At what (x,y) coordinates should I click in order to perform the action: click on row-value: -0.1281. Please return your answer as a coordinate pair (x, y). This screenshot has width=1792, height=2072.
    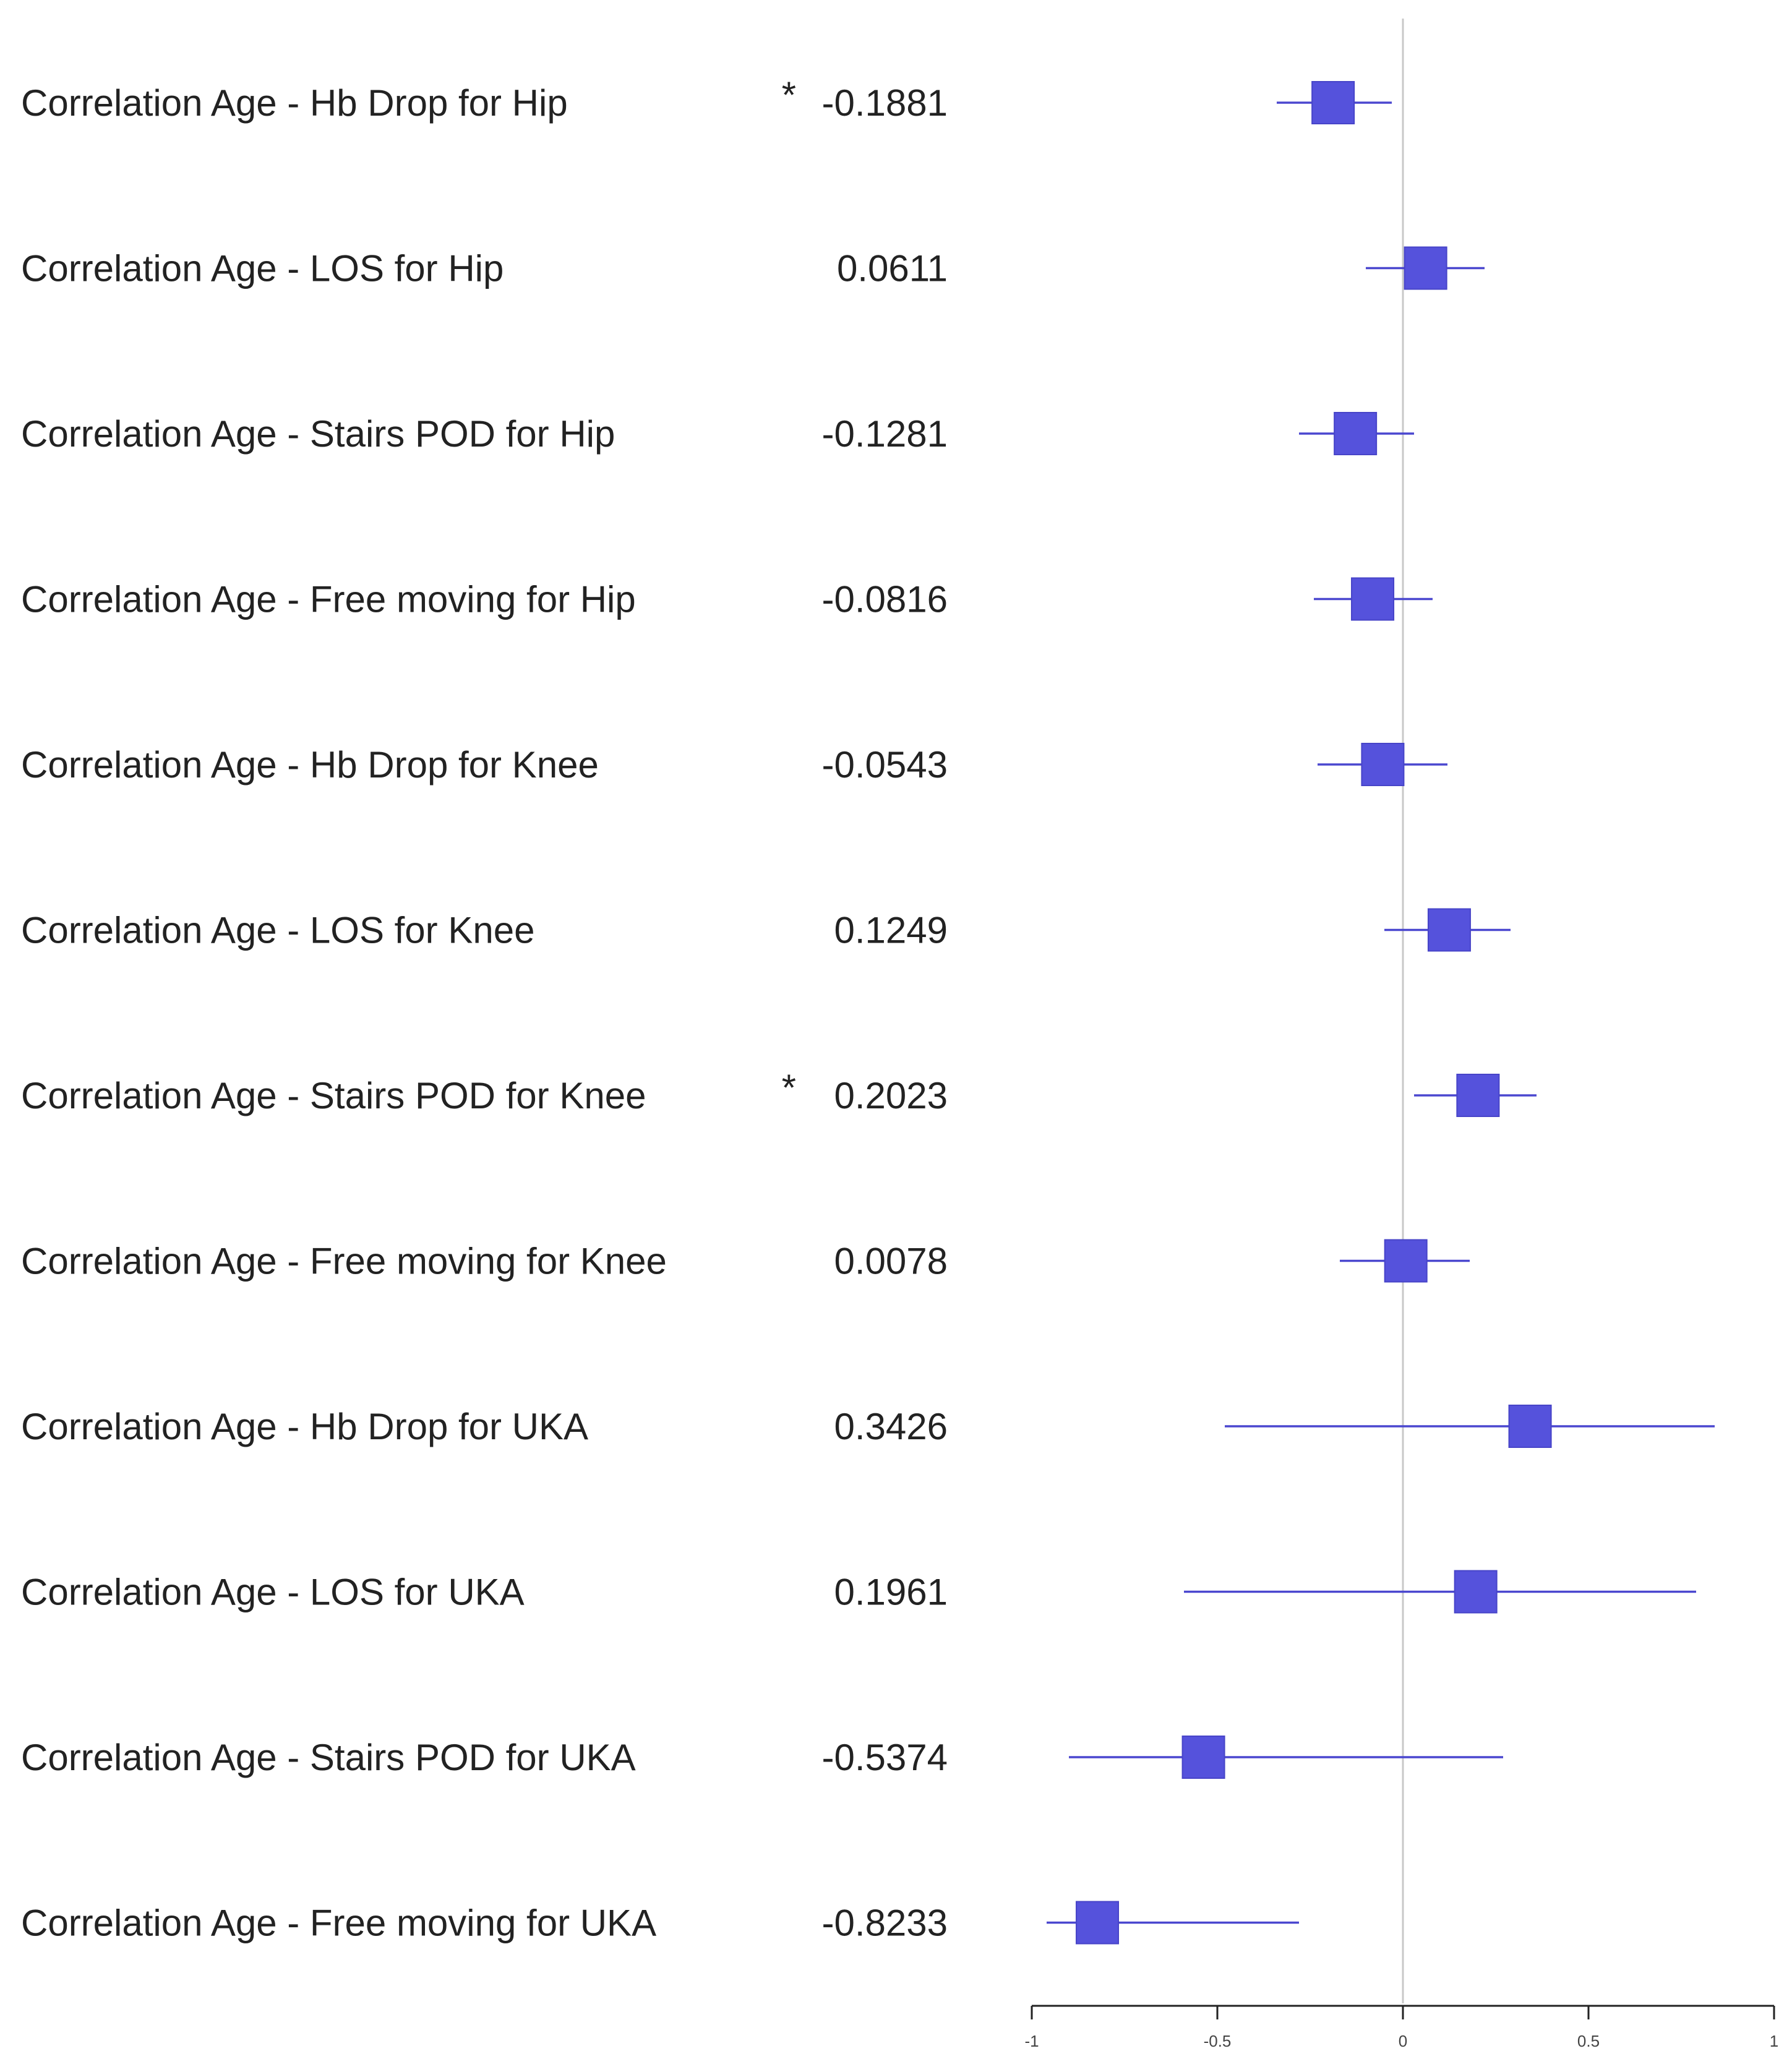
    Looking at the image, I should click on (885, 434).